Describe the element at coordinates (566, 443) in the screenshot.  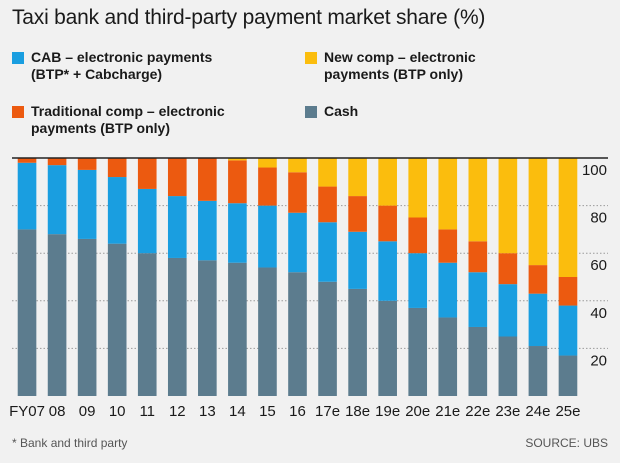
I see `source-note: SOURCE: UBS` at that location.